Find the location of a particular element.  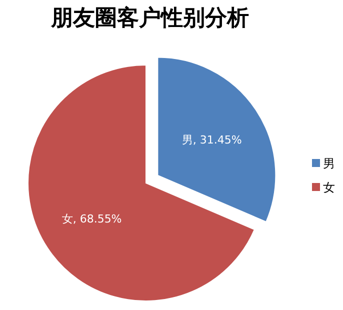

data-label: 男, 31.45% is located at coordinates (212, 140).